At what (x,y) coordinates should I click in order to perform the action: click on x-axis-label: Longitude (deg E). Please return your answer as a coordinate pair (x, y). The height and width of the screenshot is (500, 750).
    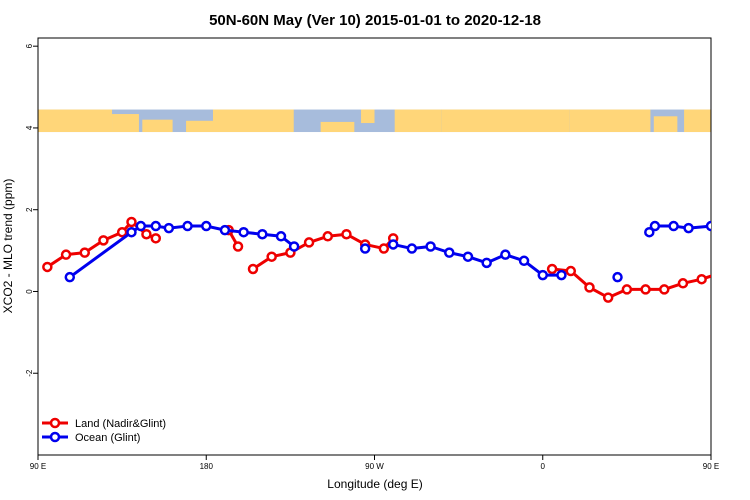
    Looking at the image, I should click on (374, 484).